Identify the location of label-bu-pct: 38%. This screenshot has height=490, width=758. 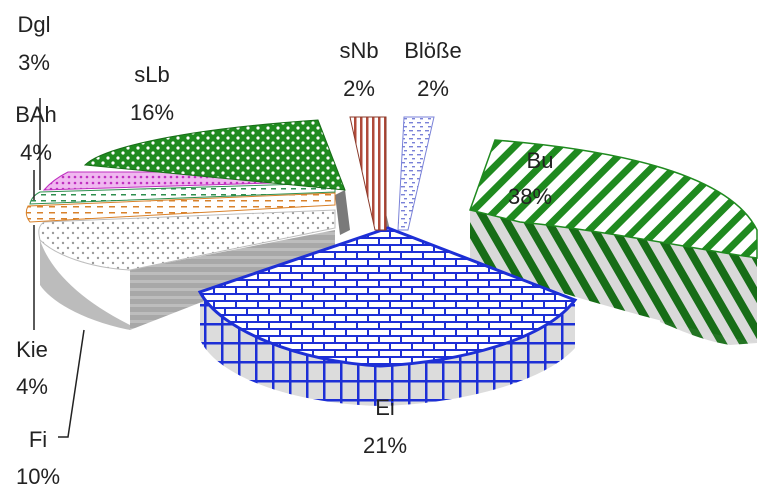
(530, 196).